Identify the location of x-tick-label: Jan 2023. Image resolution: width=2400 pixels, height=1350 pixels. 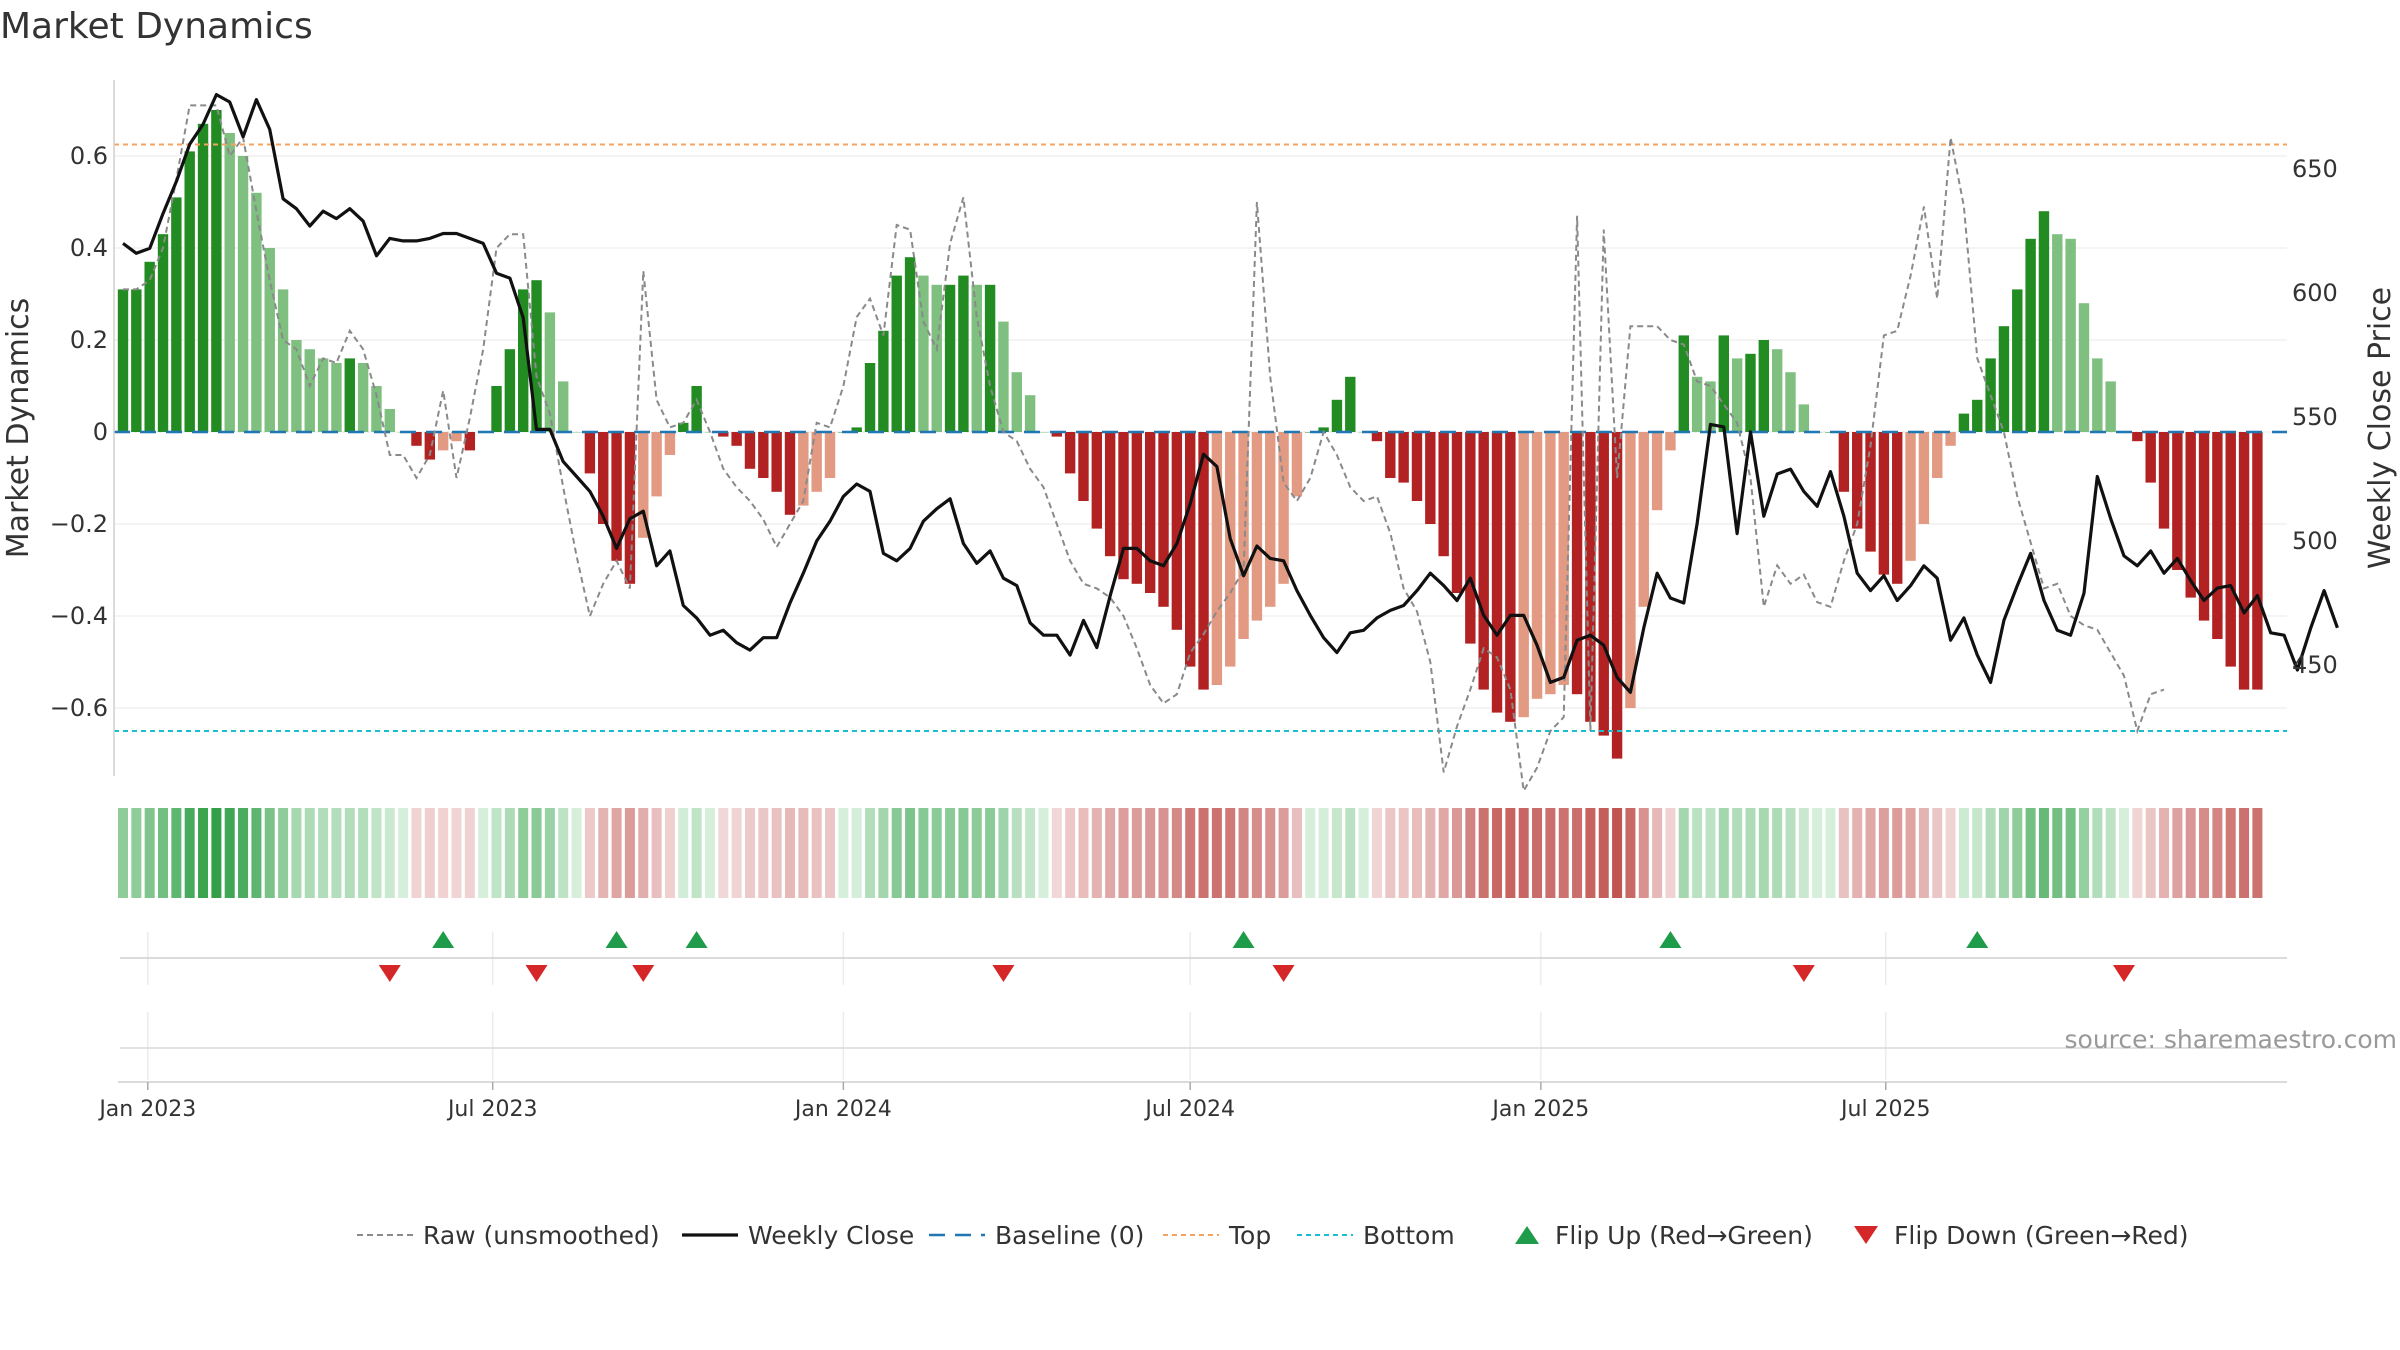
(146, 1109).